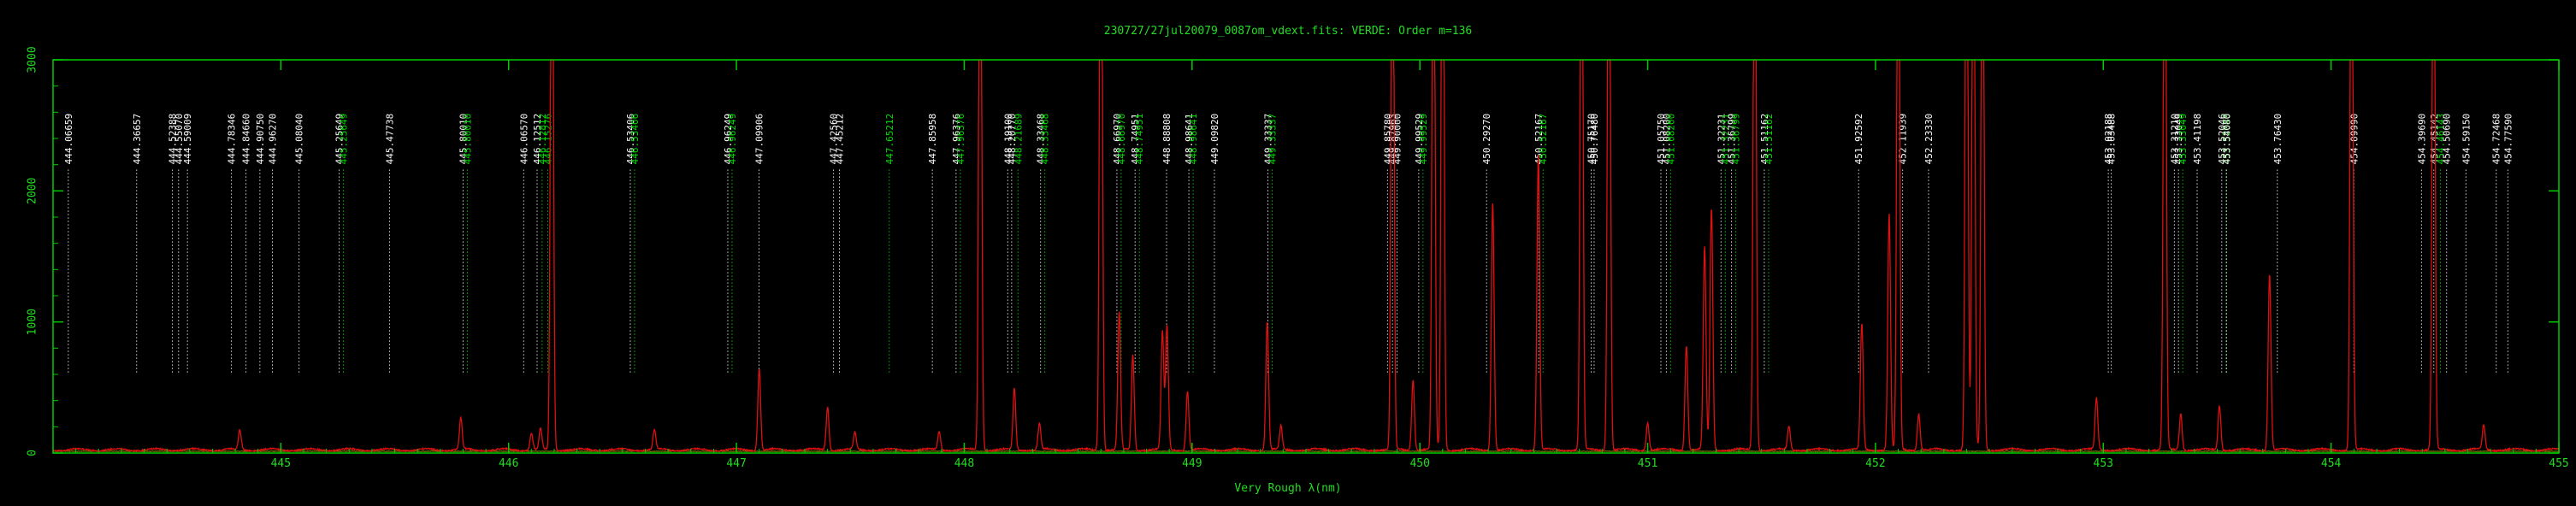 The image size is (2576, 506). I want to click on line-id-label-44: 449.33337, so click(1273, 139).